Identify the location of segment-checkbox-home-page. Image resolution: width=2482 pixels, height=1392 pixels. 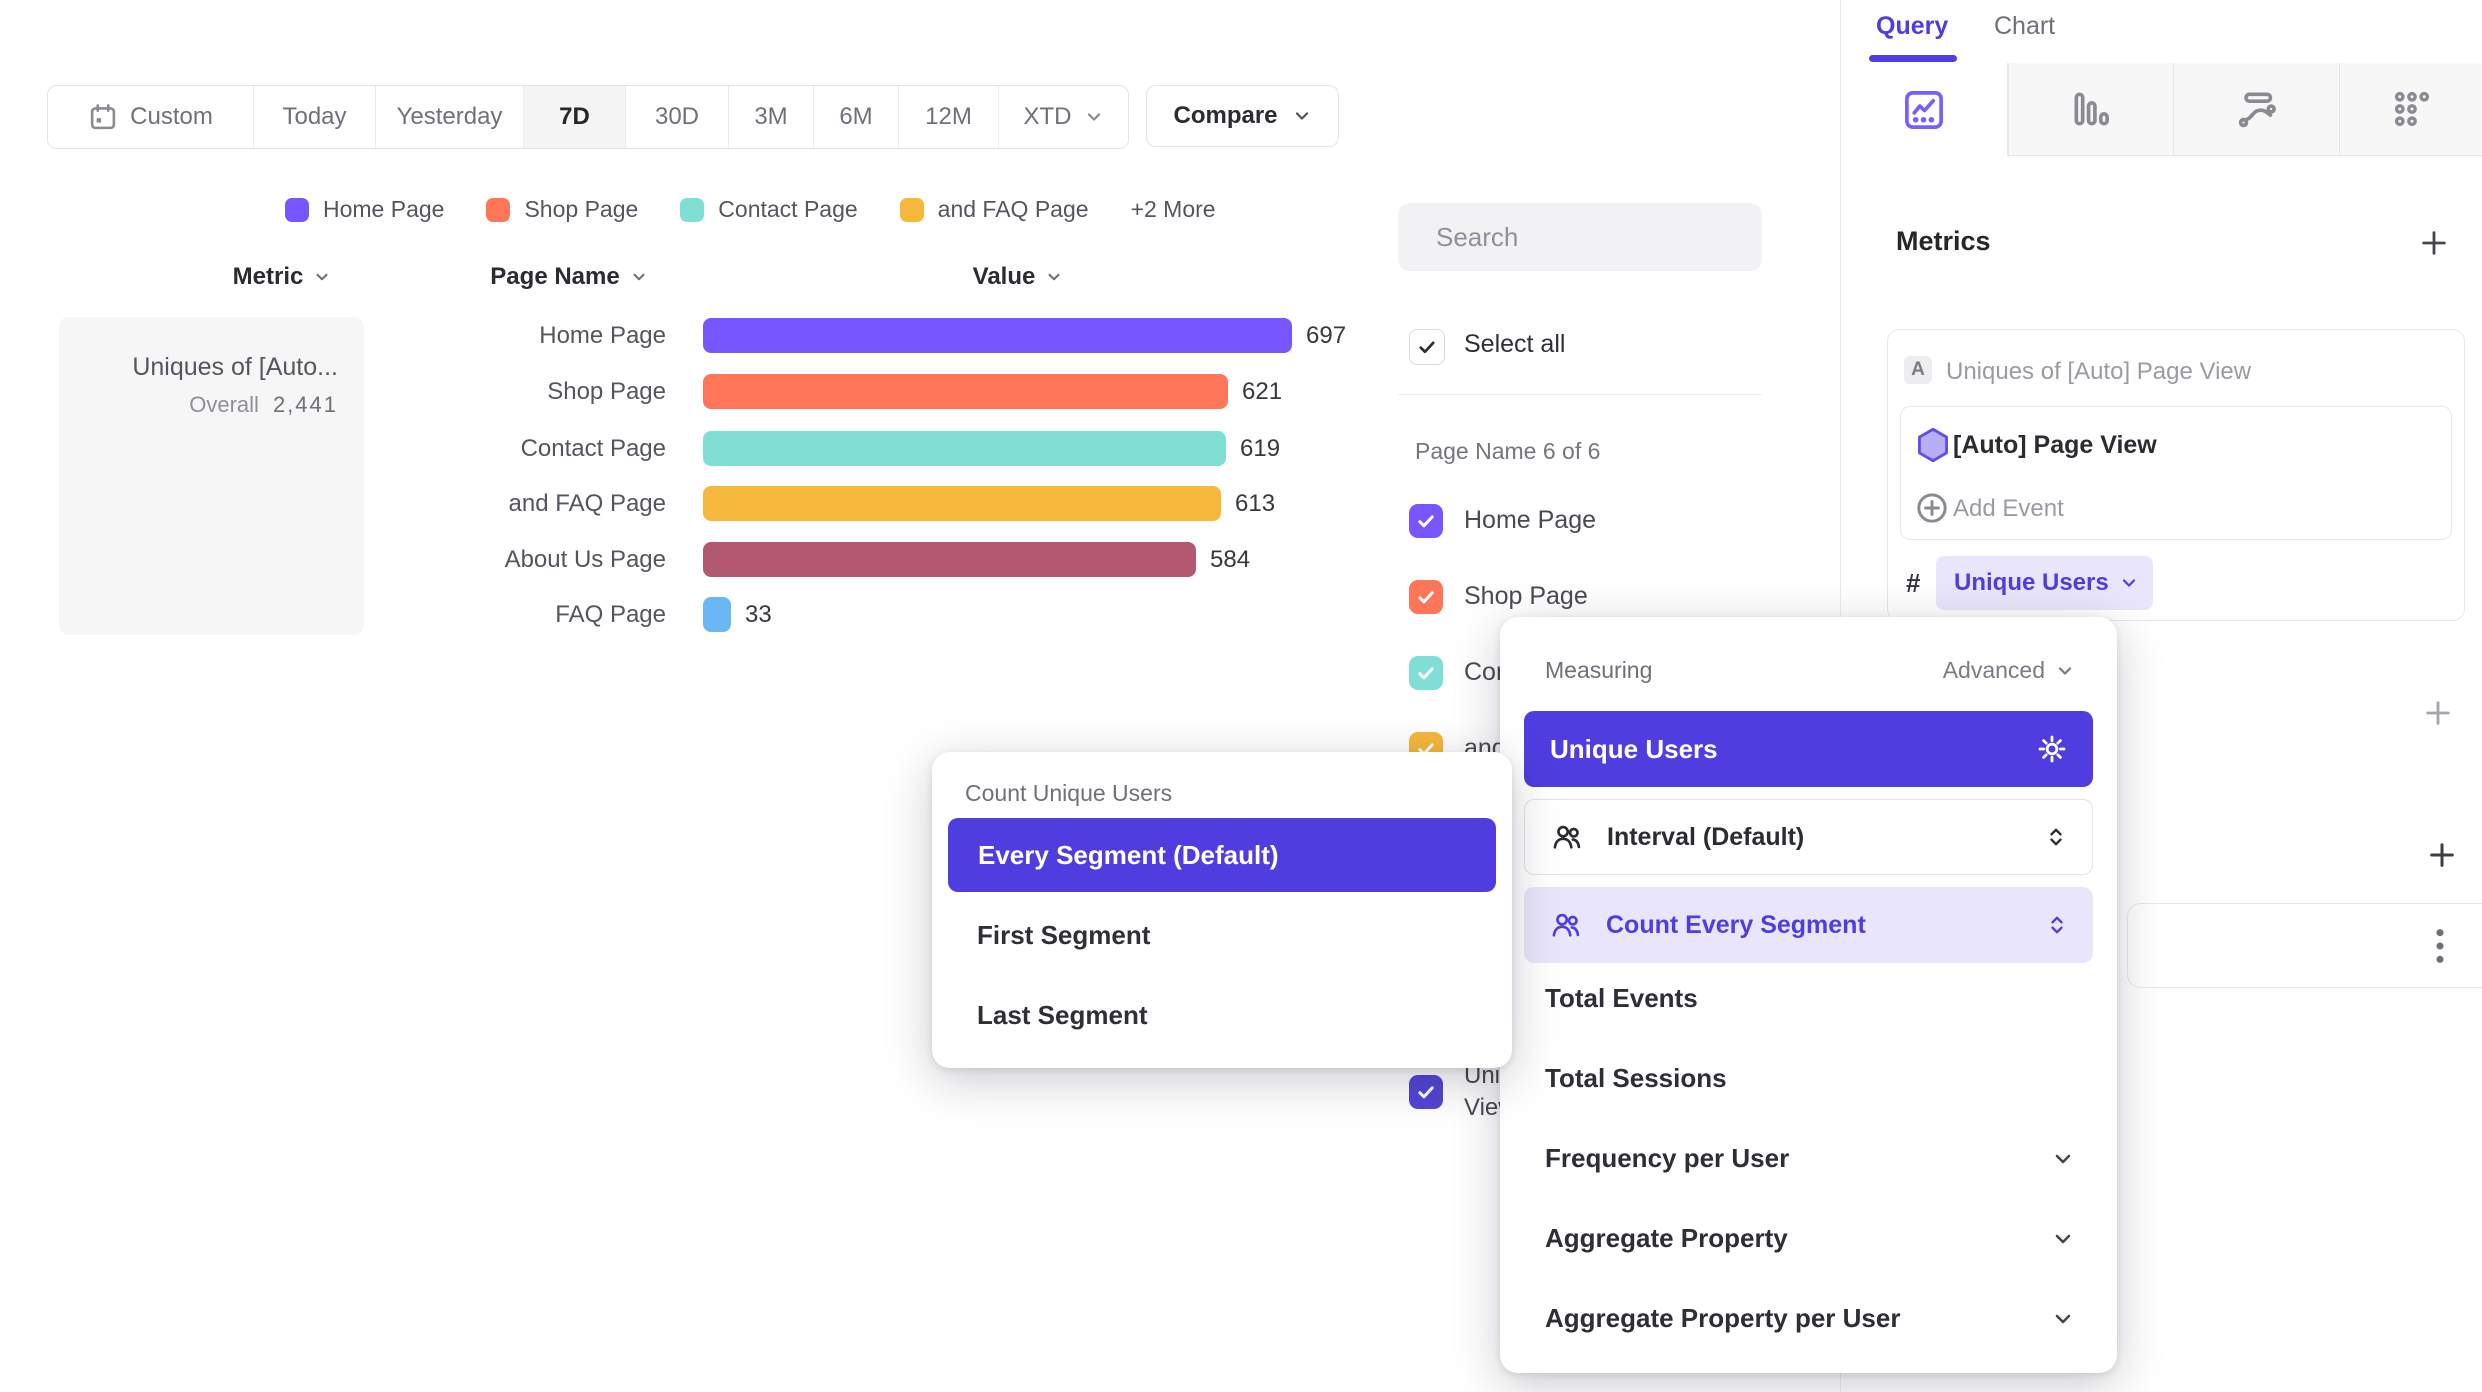
(1426, 521).